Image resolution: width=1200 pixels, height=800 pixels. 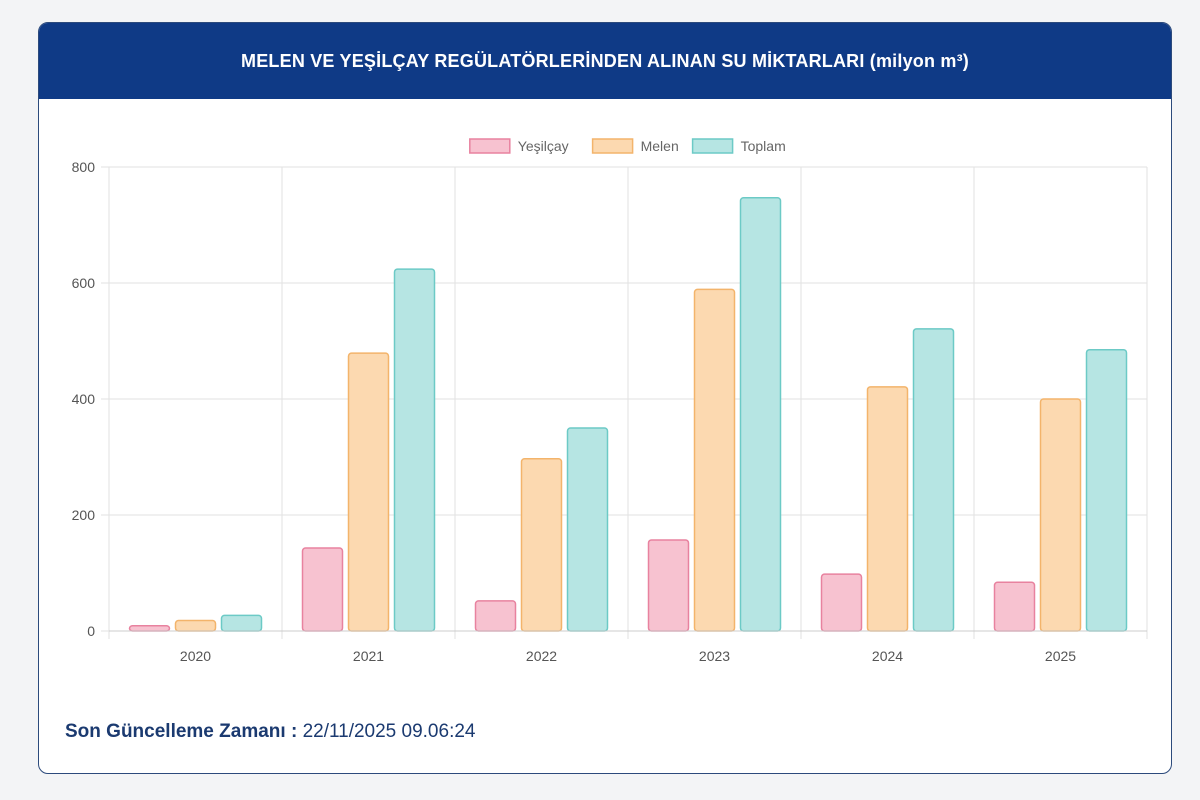 What do you see at coordinates (587, 529) in the screenshot?
I see `bar-toplam-2022` at bounding box center [587, 529].